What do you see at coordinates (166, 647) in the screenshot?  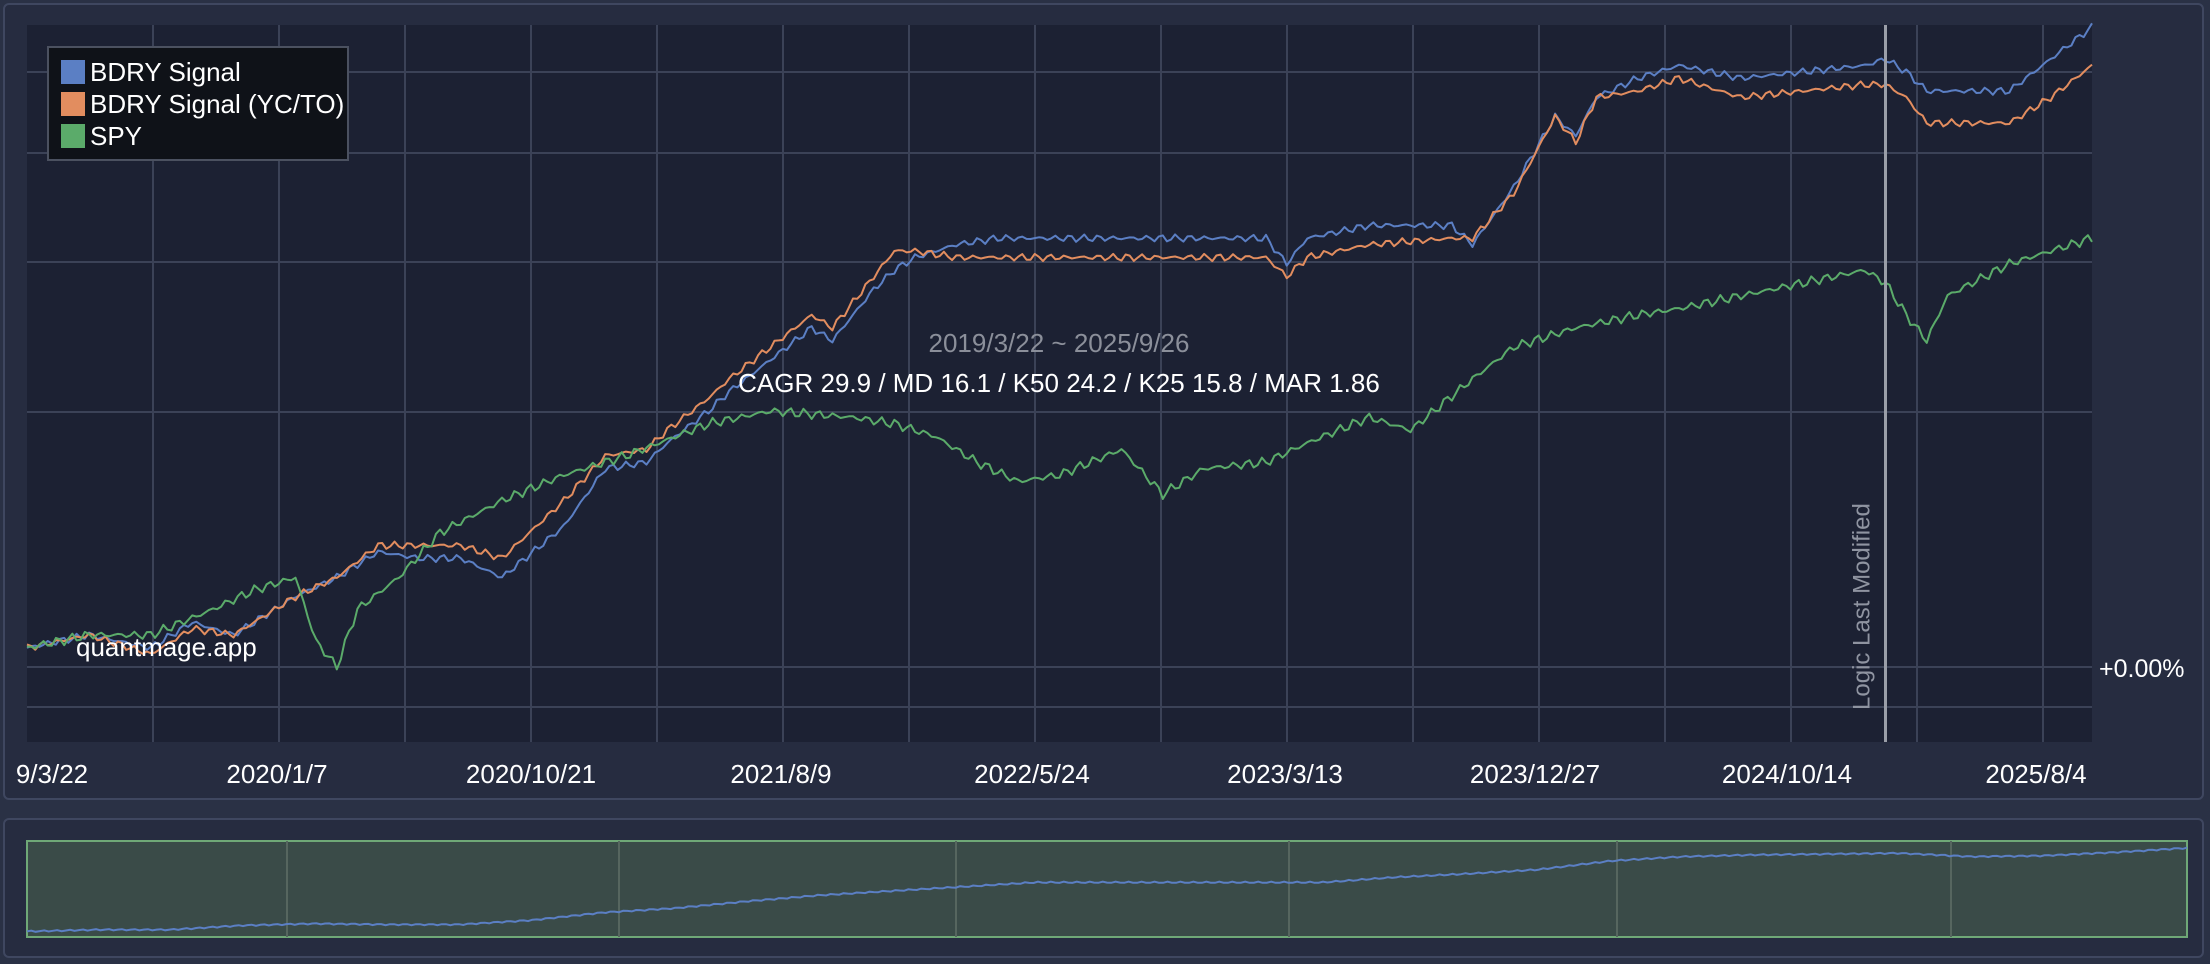 I see `watermark: quantmage.app` at bounding box center [166, 647].